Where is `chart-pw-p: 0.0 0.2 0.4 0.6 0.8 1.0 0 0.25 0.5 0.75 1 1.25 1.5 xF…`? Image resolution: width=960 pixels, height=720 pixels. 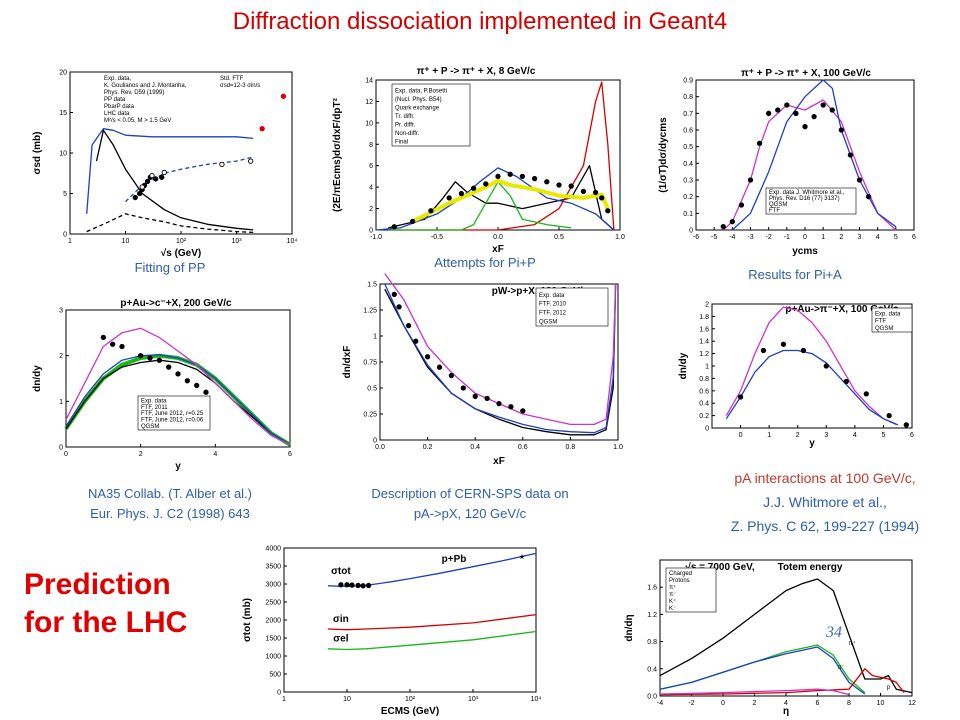 chart-pw-p: 0.0 0.2 0.4 0.6 0.8 1.0 0 0.25 0.5 0.75 1 1.25 1.5 xF… is located at coordinates (485, 368).